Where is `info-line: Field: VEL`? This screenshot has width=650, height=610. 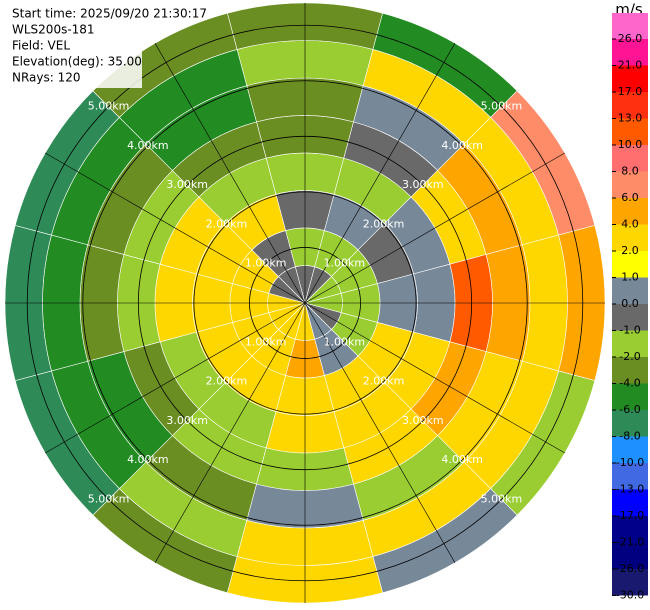 info-line: Field: VEL is located at coordinates (41, 46).